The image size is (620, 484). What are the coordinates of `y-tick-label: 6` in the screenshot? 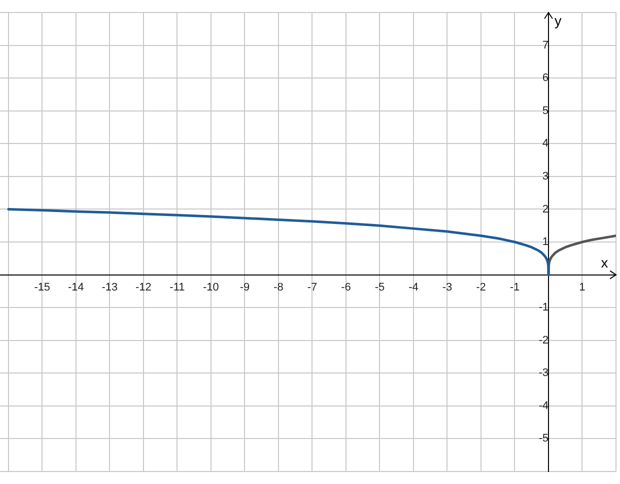 It's located at (545, 78).